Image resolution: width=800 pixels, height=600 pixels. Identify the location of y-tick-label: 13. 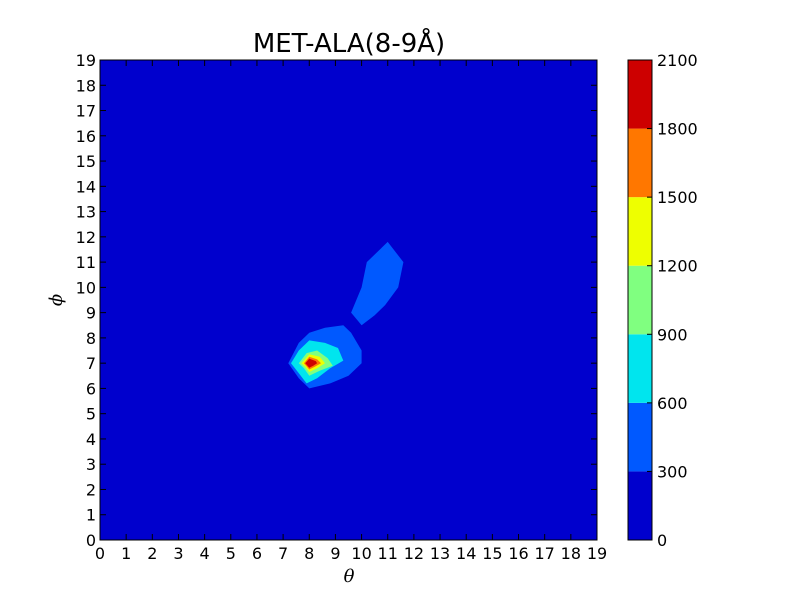
(86, 212).